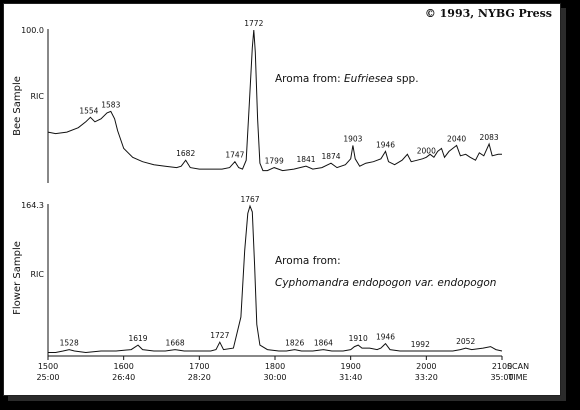 The height and width of the screenshot is (410, 580). Describe the element at coordinates (488, 13) in the screenshot. I see `copyright-text: © 1993, NYBG Press` at that location.